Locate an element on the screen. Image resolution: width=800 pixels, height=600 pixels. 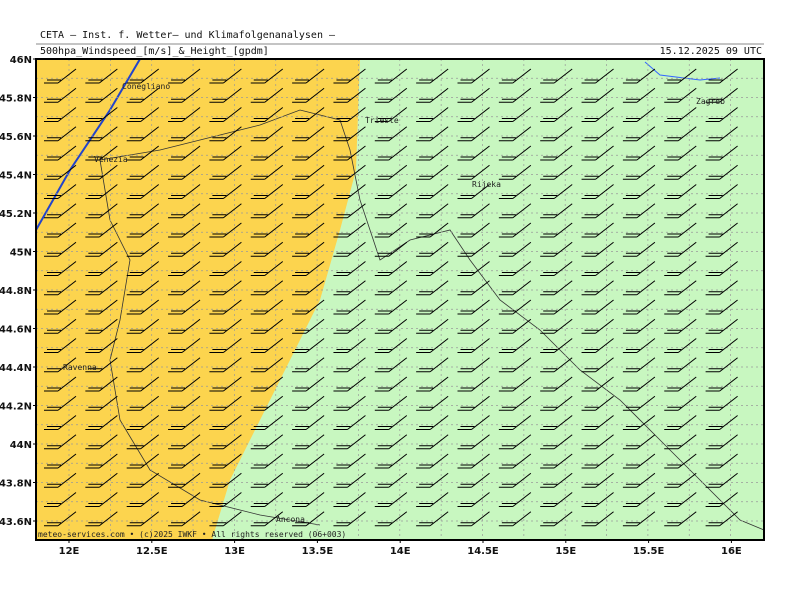
lat-label: 44.6N is located at coordinates (16, 330).